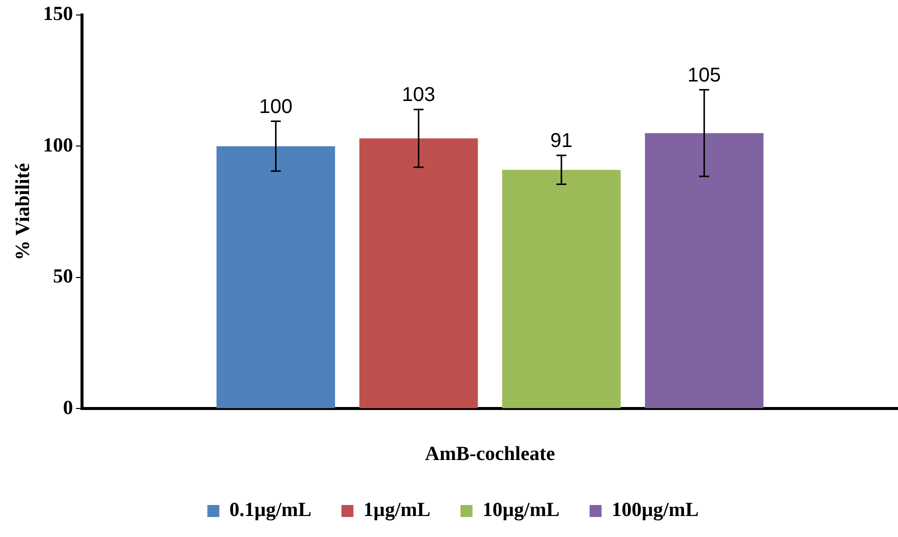 Image resolution: width=898 pixels, height=537 pixels. I want to click on data-label: 105, so click(704, 75).